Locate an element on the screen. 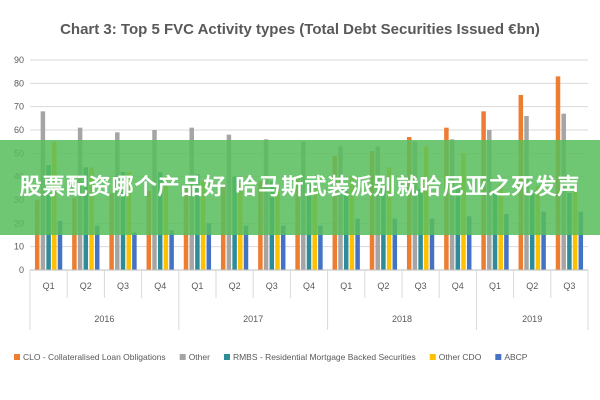 The image size is (600, 400). y-tick-label: 60 is located at coordinates (19, 130).